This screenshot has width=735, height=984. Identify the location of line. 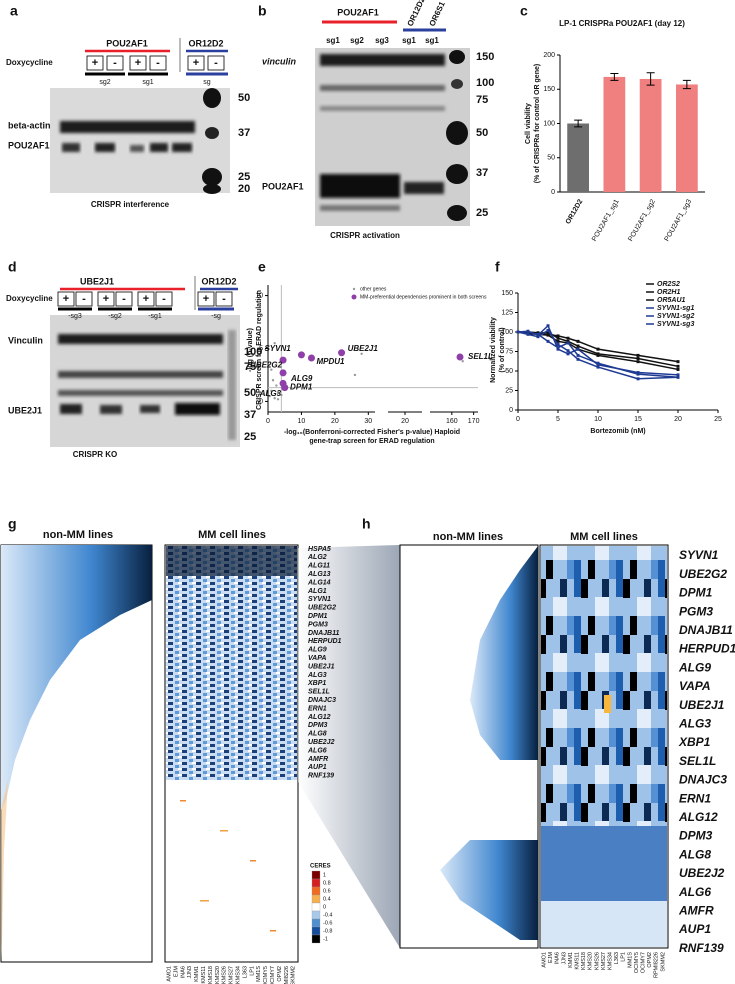
(598, 354).